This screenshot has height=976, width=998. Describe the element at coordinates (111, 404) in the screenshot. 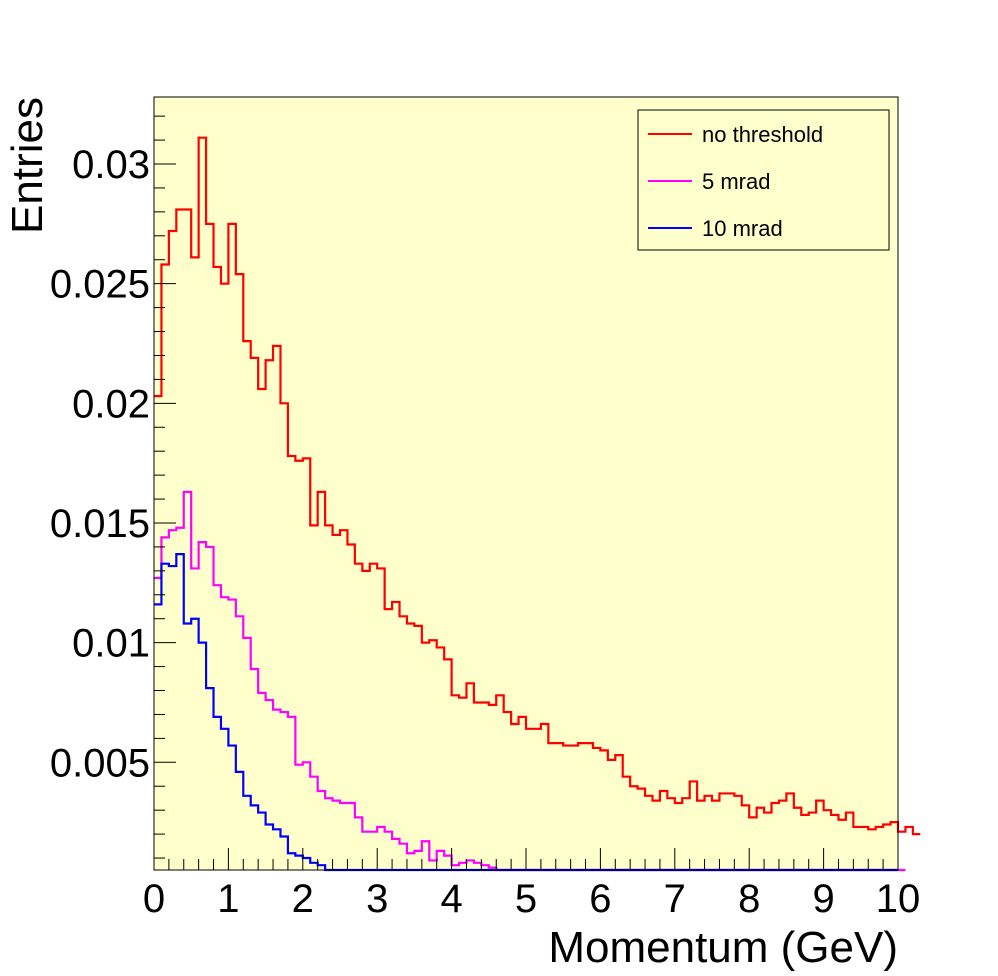

I see `y-tick-label: 0.02` at that location.